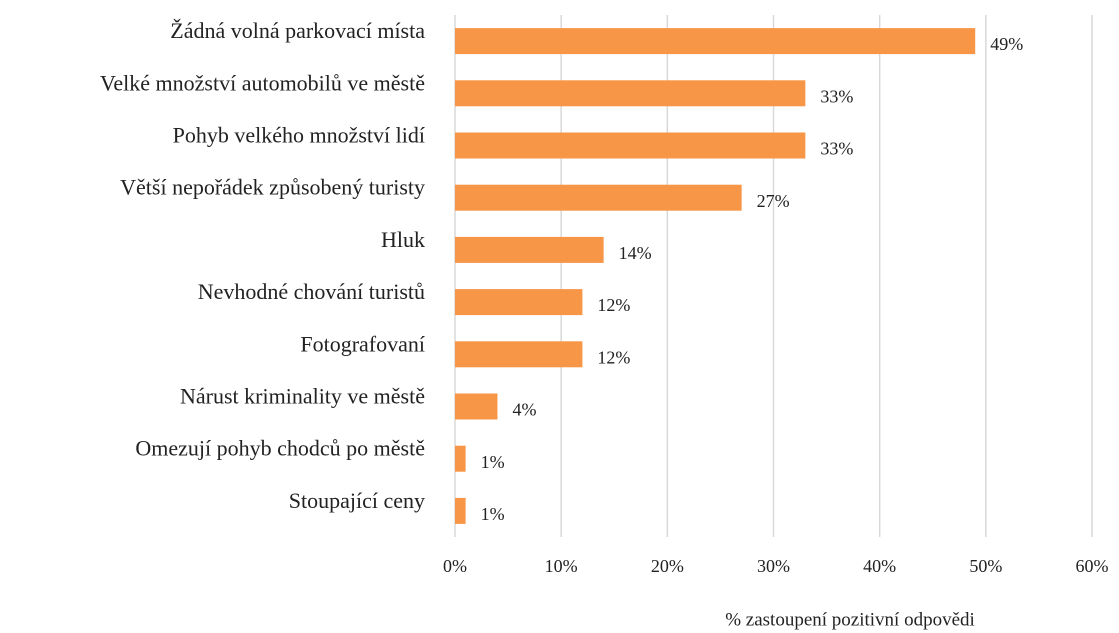 This screenshot has width=1119, height=633. Describe the element at coordinates (1006, 44) in the screenshot. I see `data-label: 49%` at that location.